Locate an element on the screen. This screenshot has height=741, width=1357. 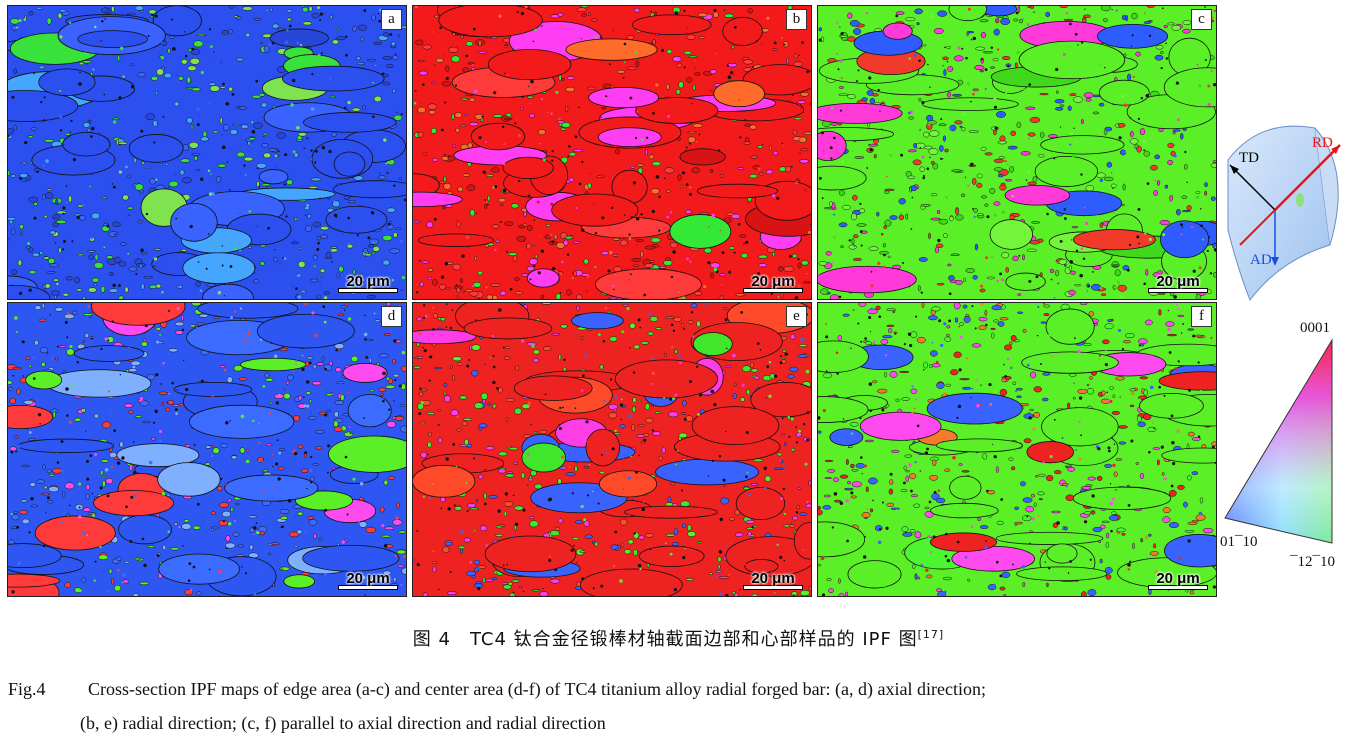
panel-label-e: e is located at coordinates (796, 316).